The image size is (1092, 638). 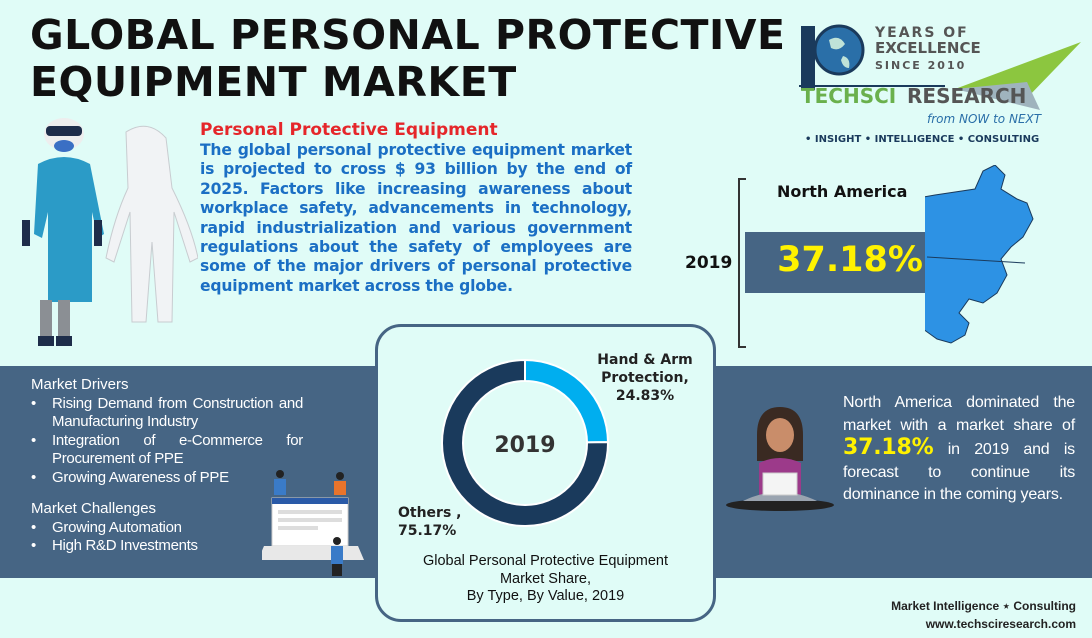 What do you see at coordinates (742, 263) in the screenshot?
I see `bracket-divider` at bounding box center [742, 263].